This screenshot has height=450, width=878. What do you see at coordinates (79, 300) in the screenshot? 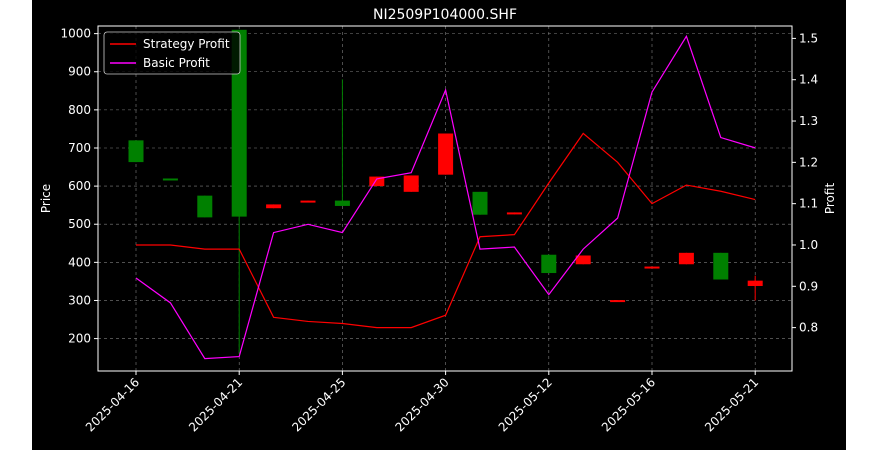
I see `y-tick-label-left: 300` at bounding box center [79, 300].